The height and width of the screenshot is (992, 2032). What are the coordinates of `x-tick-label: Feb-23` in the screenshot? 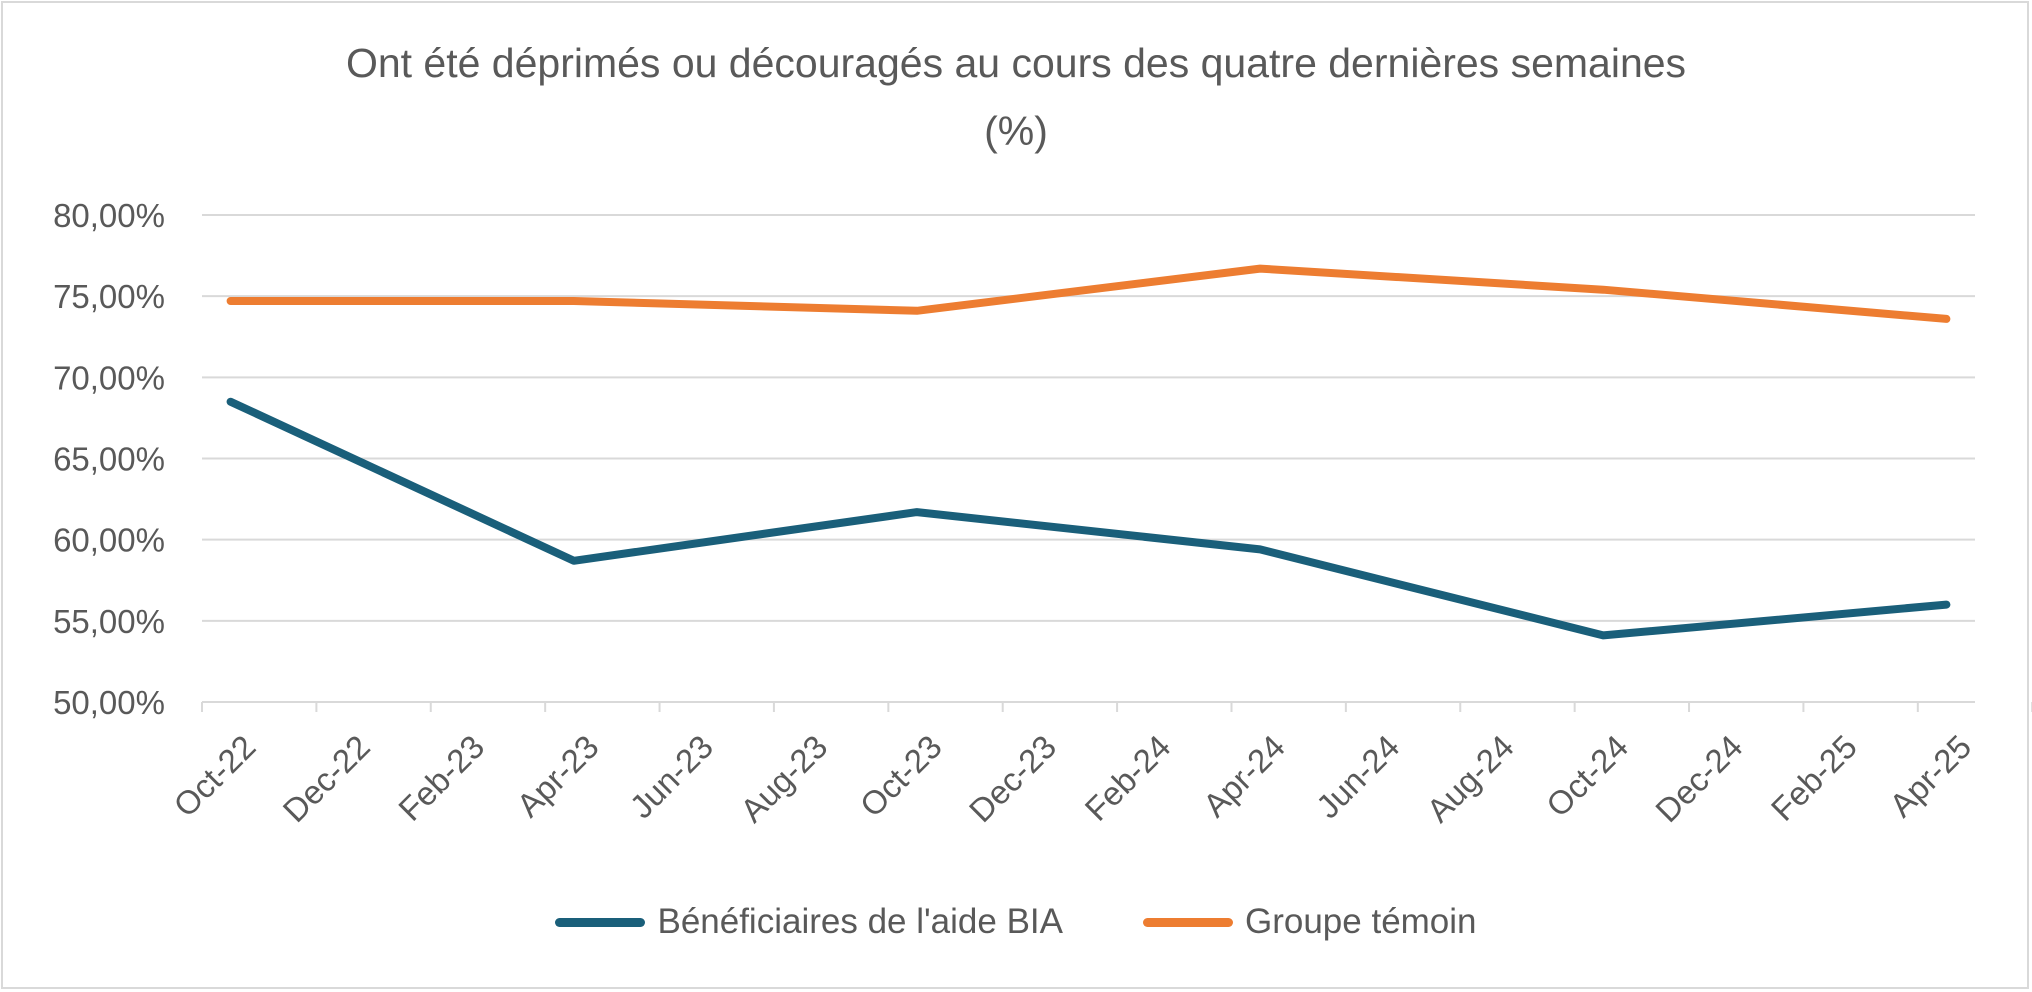 It's located at (441, 778).